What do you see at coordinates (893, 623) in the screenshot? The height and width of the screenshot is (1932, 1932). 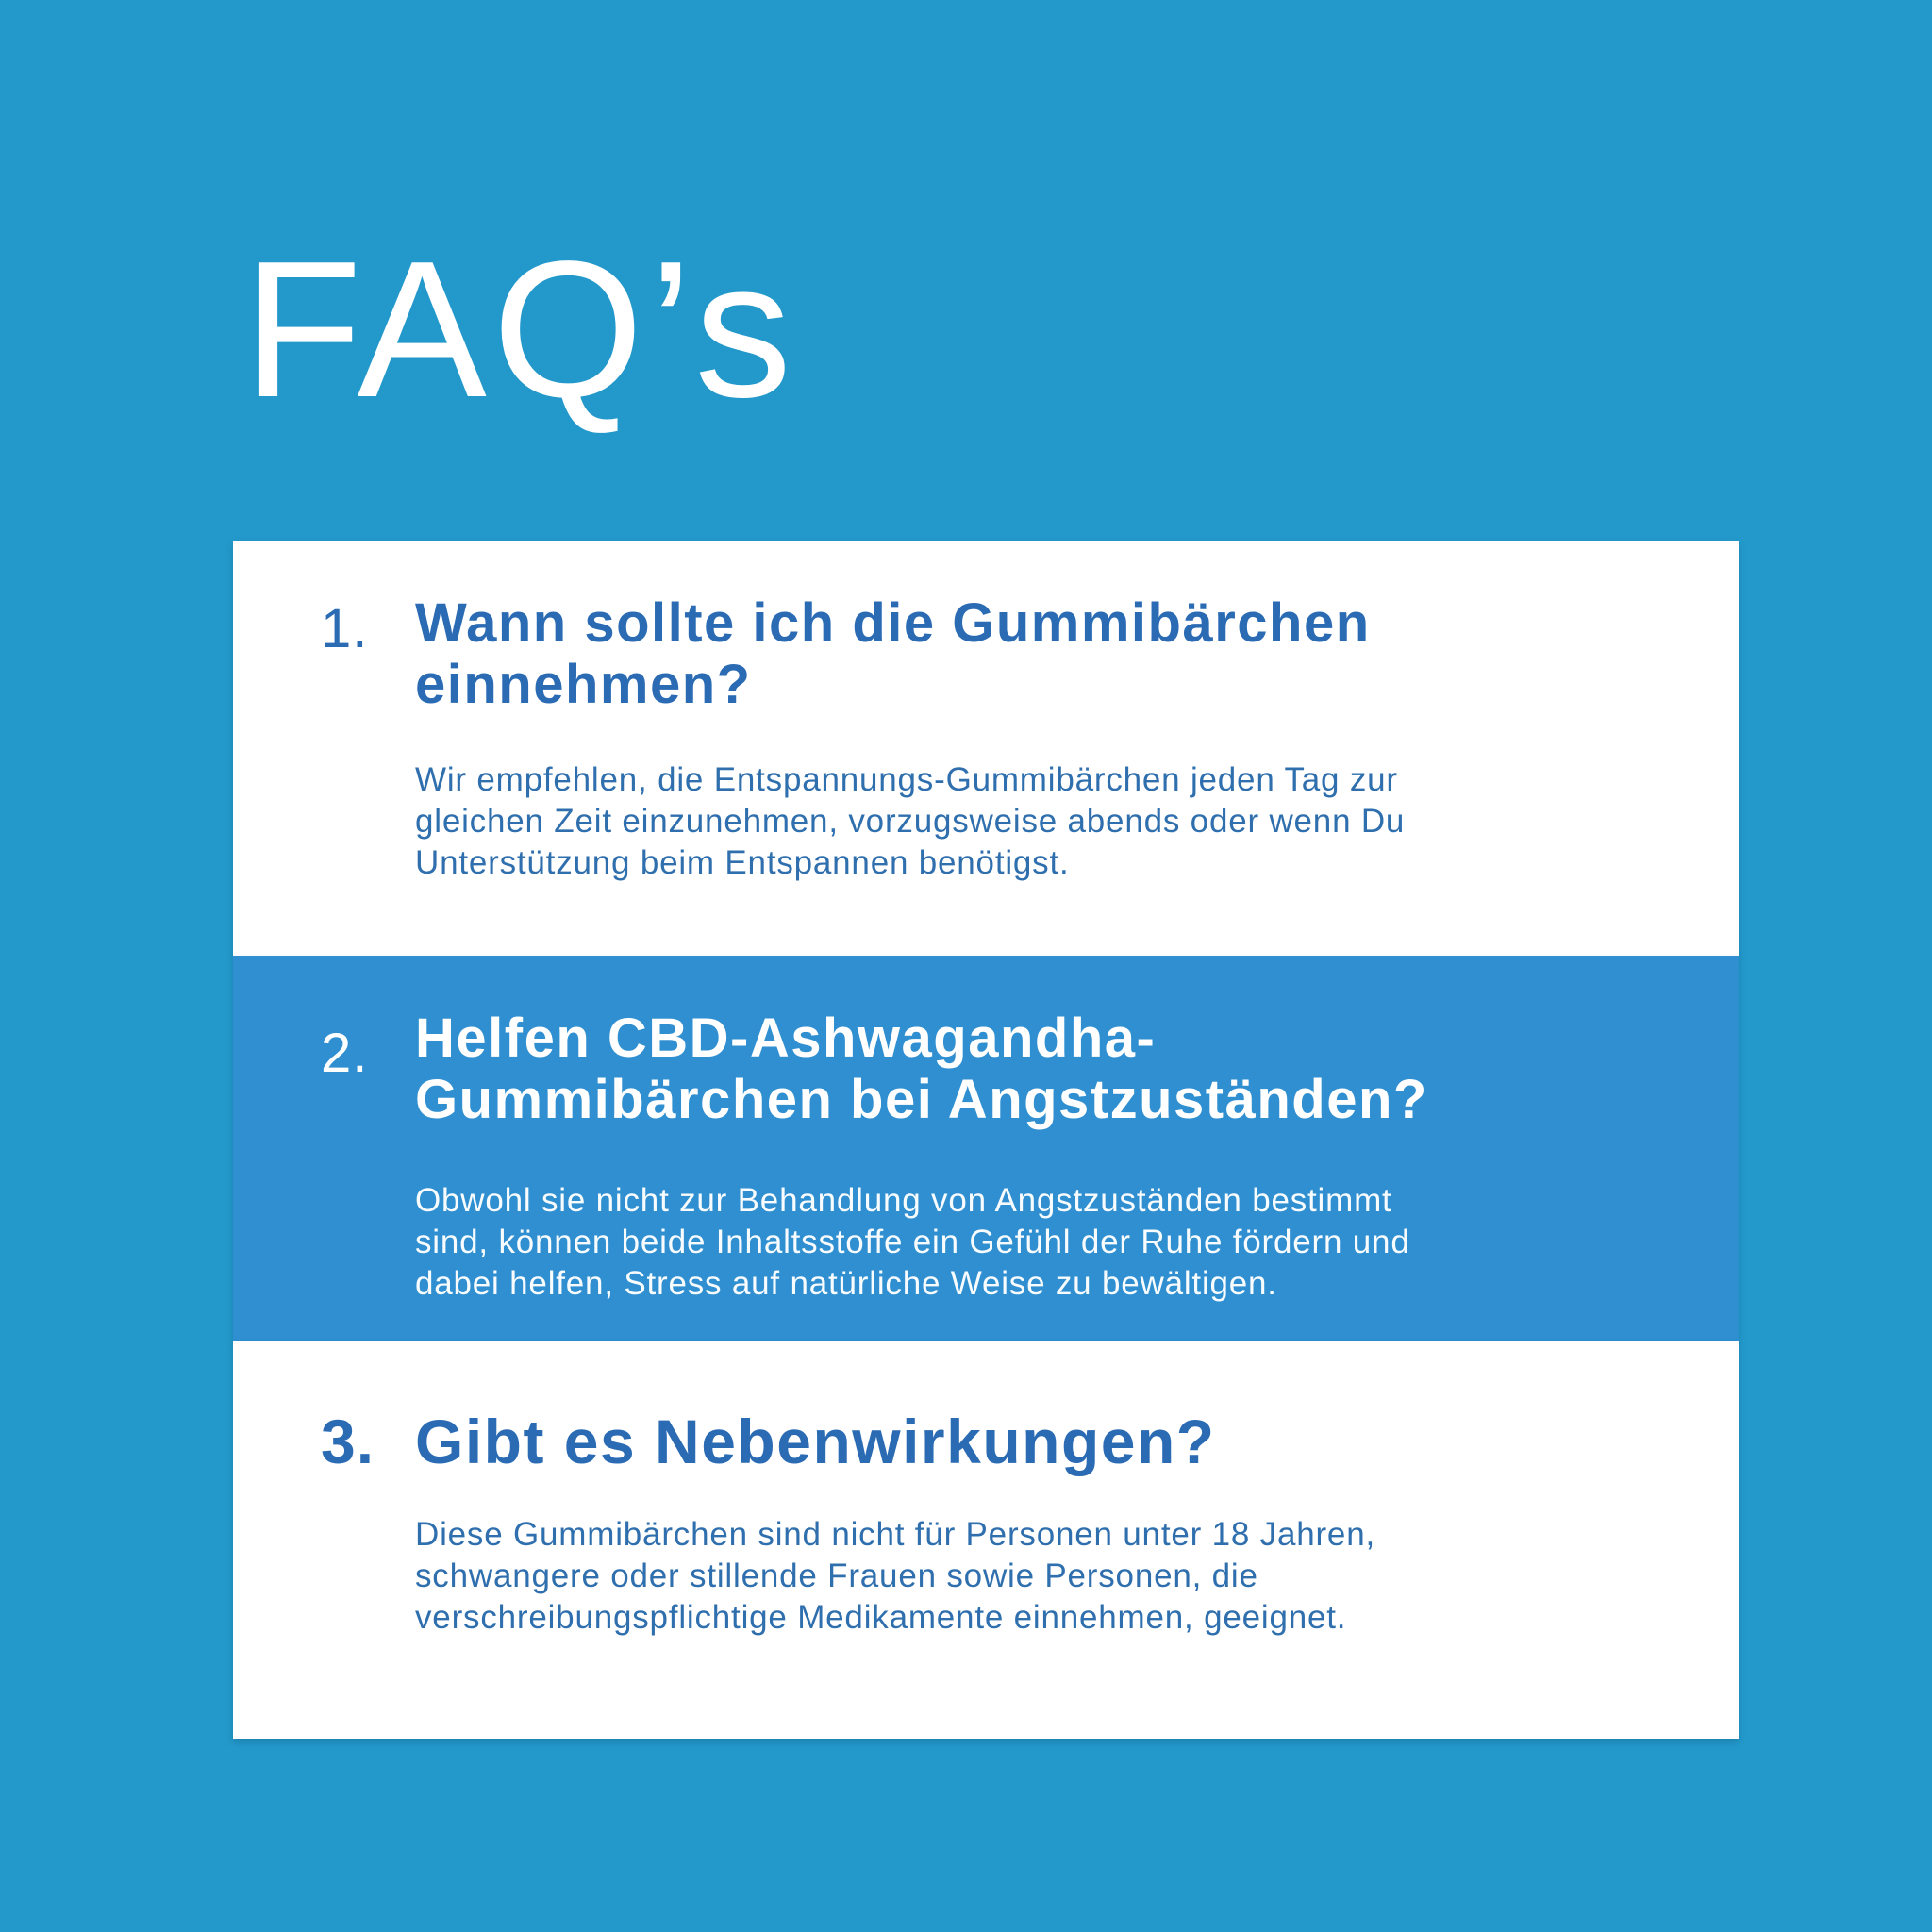 I see `question-line: Wann sollte ich die Gummibärchen` at bounding box center [893, 623].